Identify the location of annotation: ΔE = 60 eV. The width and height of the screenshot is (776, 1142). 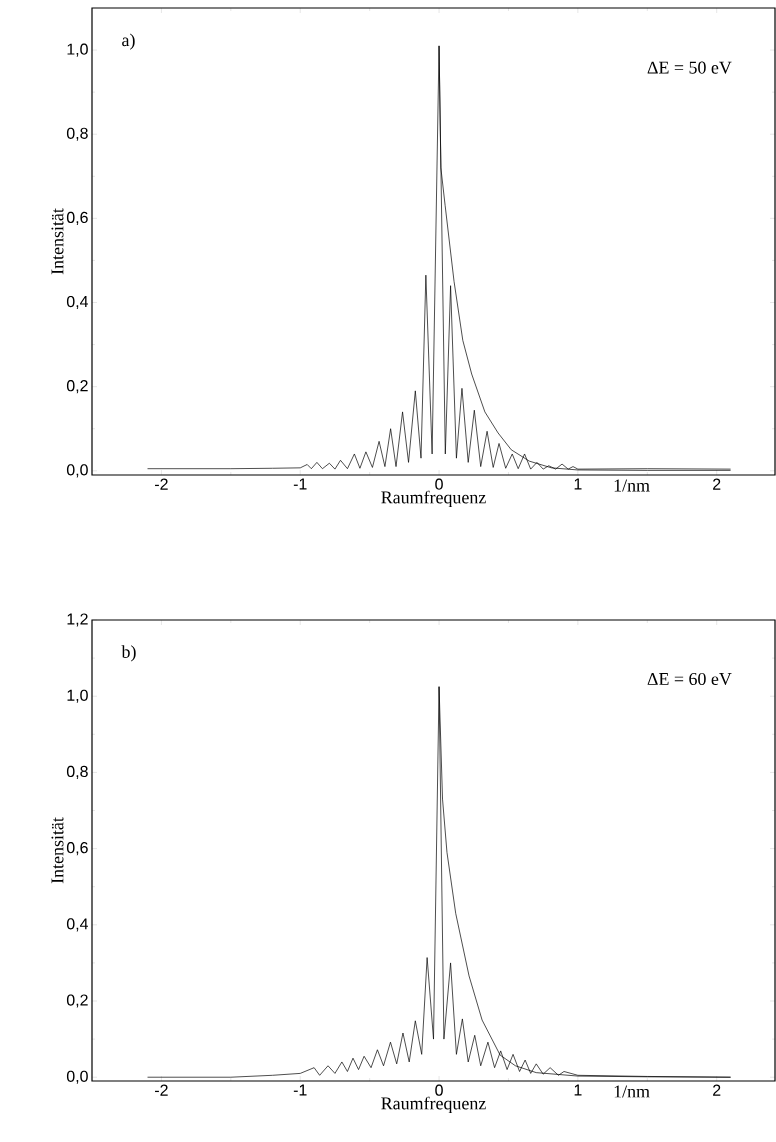
(689, 679).